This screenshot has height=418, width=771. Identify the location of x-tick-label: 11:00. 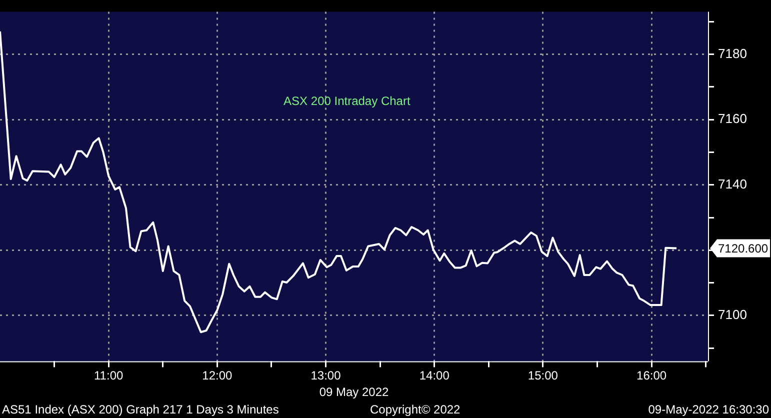
(109, 375).